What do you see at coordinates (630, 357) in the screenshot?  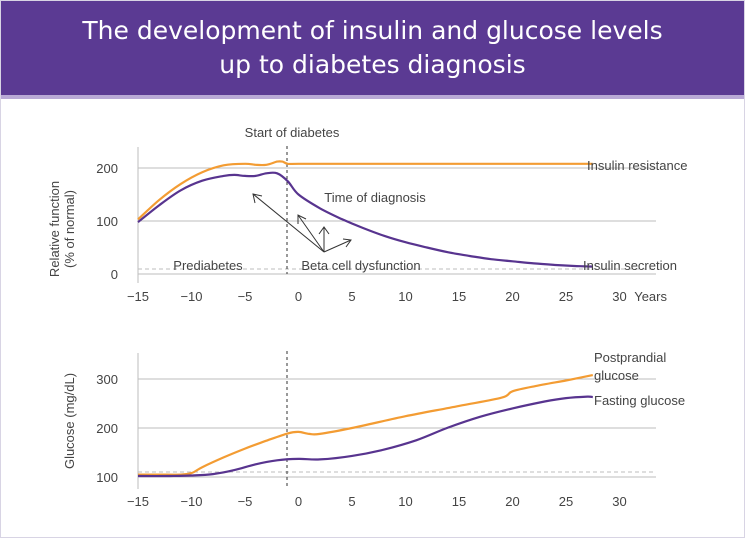 I see `postprandial-label-line-1: Postprandial` at bounding box center [630, 357].